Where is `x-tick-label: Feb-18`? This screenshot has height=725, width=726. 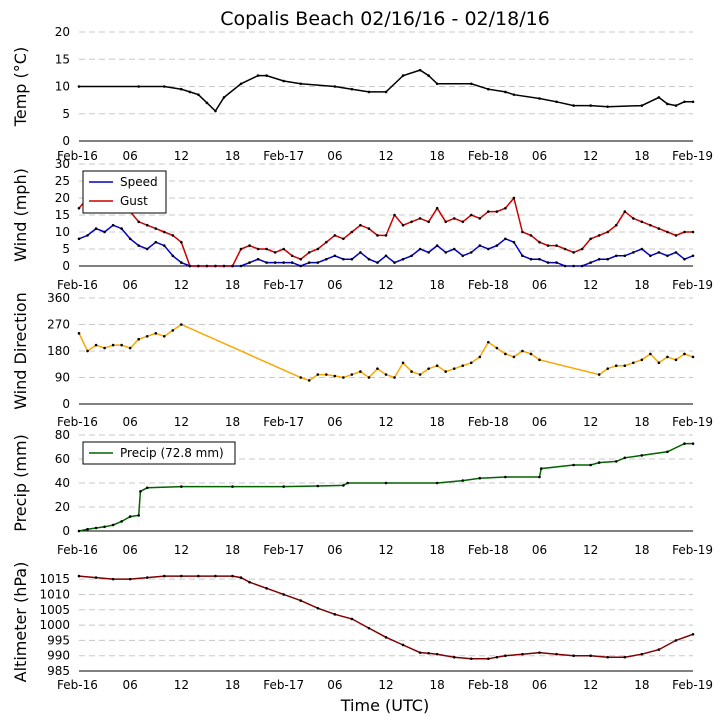 x-tick-label: Feb-18 is located at coordinates (488, 156).